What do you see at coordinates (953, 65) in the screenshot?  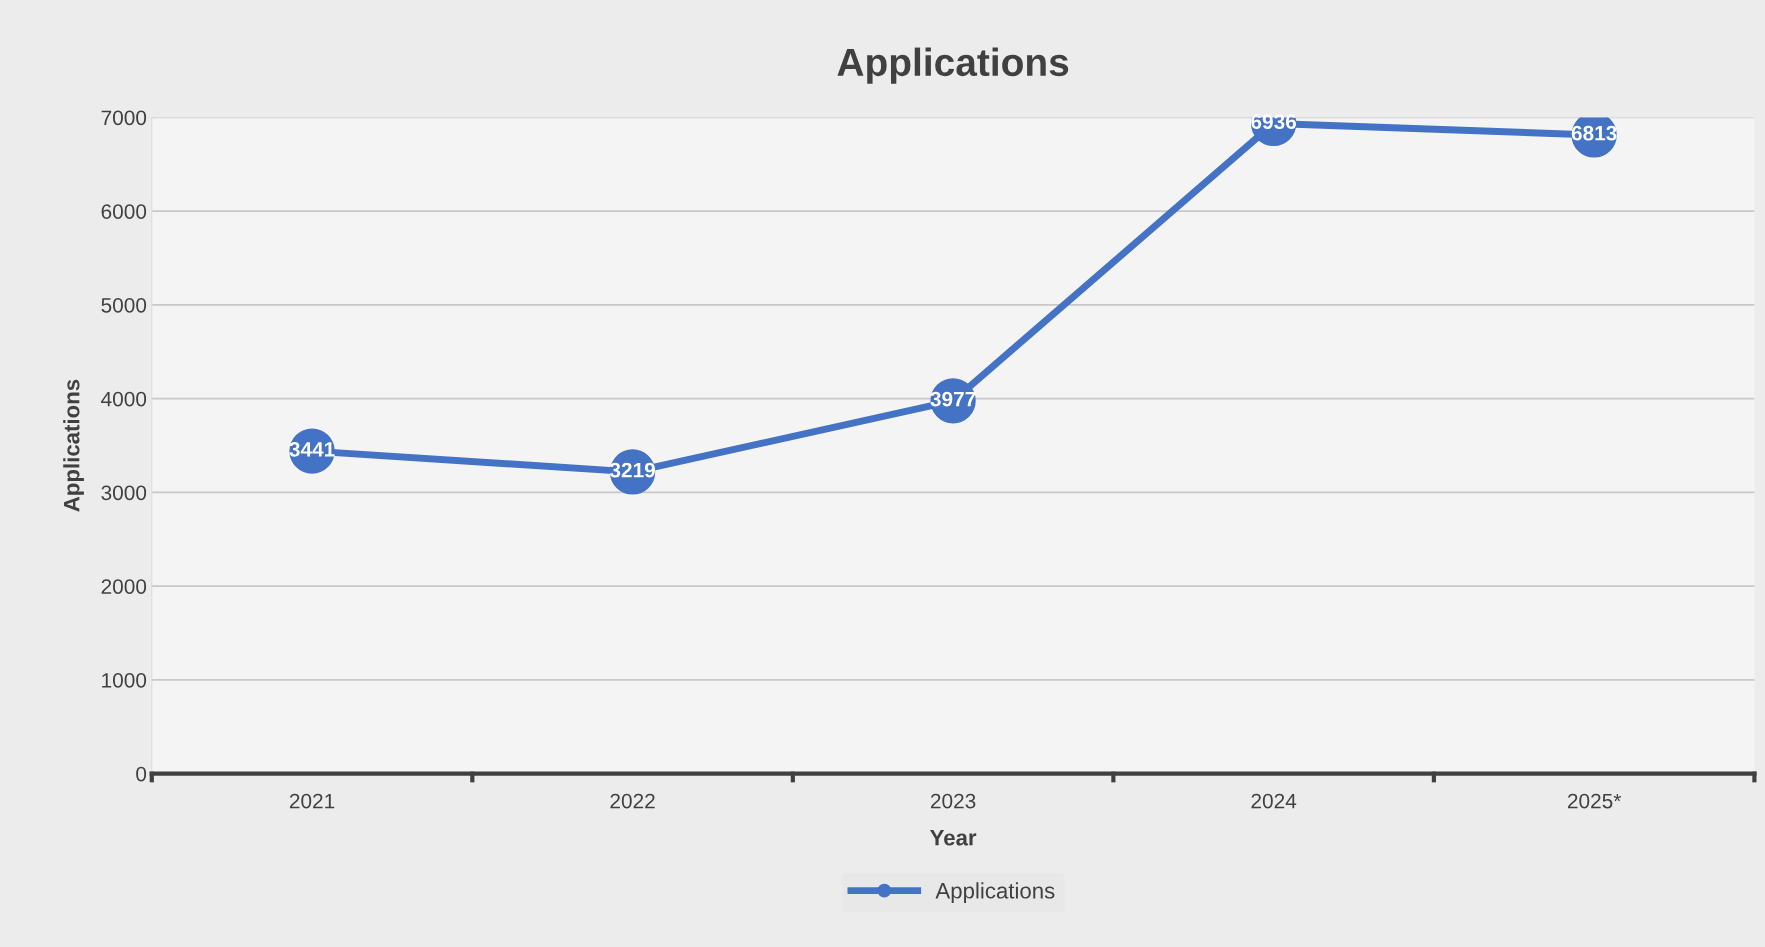 I see `chart-title: Applications` at bounding box center [953, 65].